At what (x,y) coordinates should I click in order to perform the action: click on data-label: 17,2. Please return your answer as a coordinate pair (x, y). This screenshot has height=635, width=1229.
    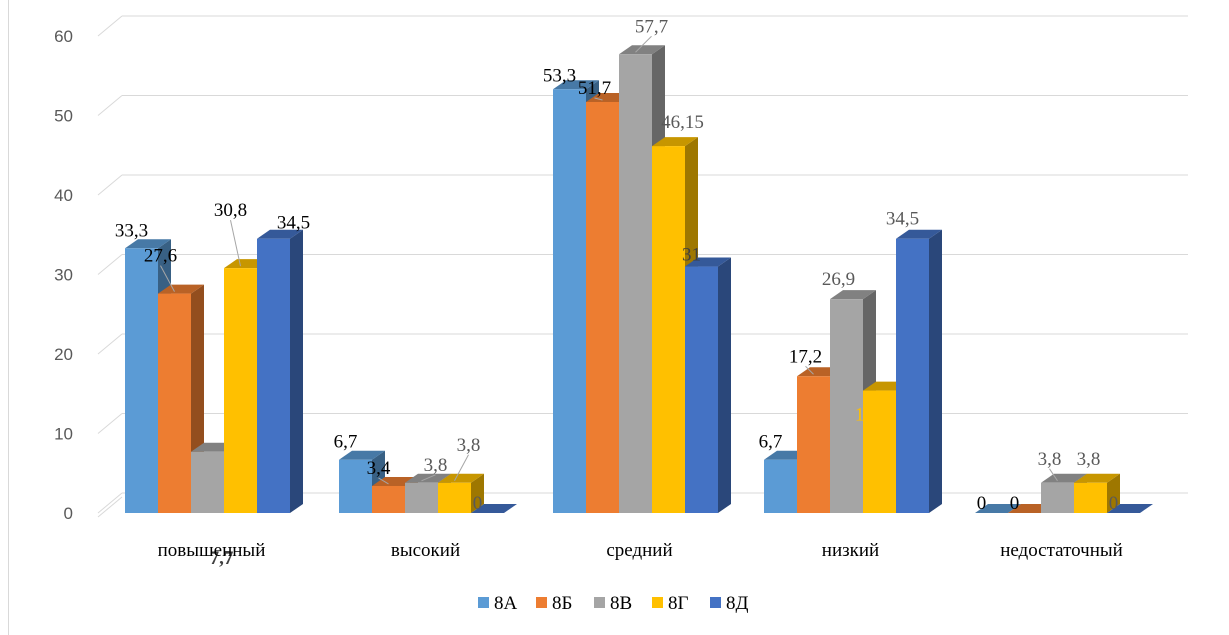
    Looking at the image, I should click on (805, 356).